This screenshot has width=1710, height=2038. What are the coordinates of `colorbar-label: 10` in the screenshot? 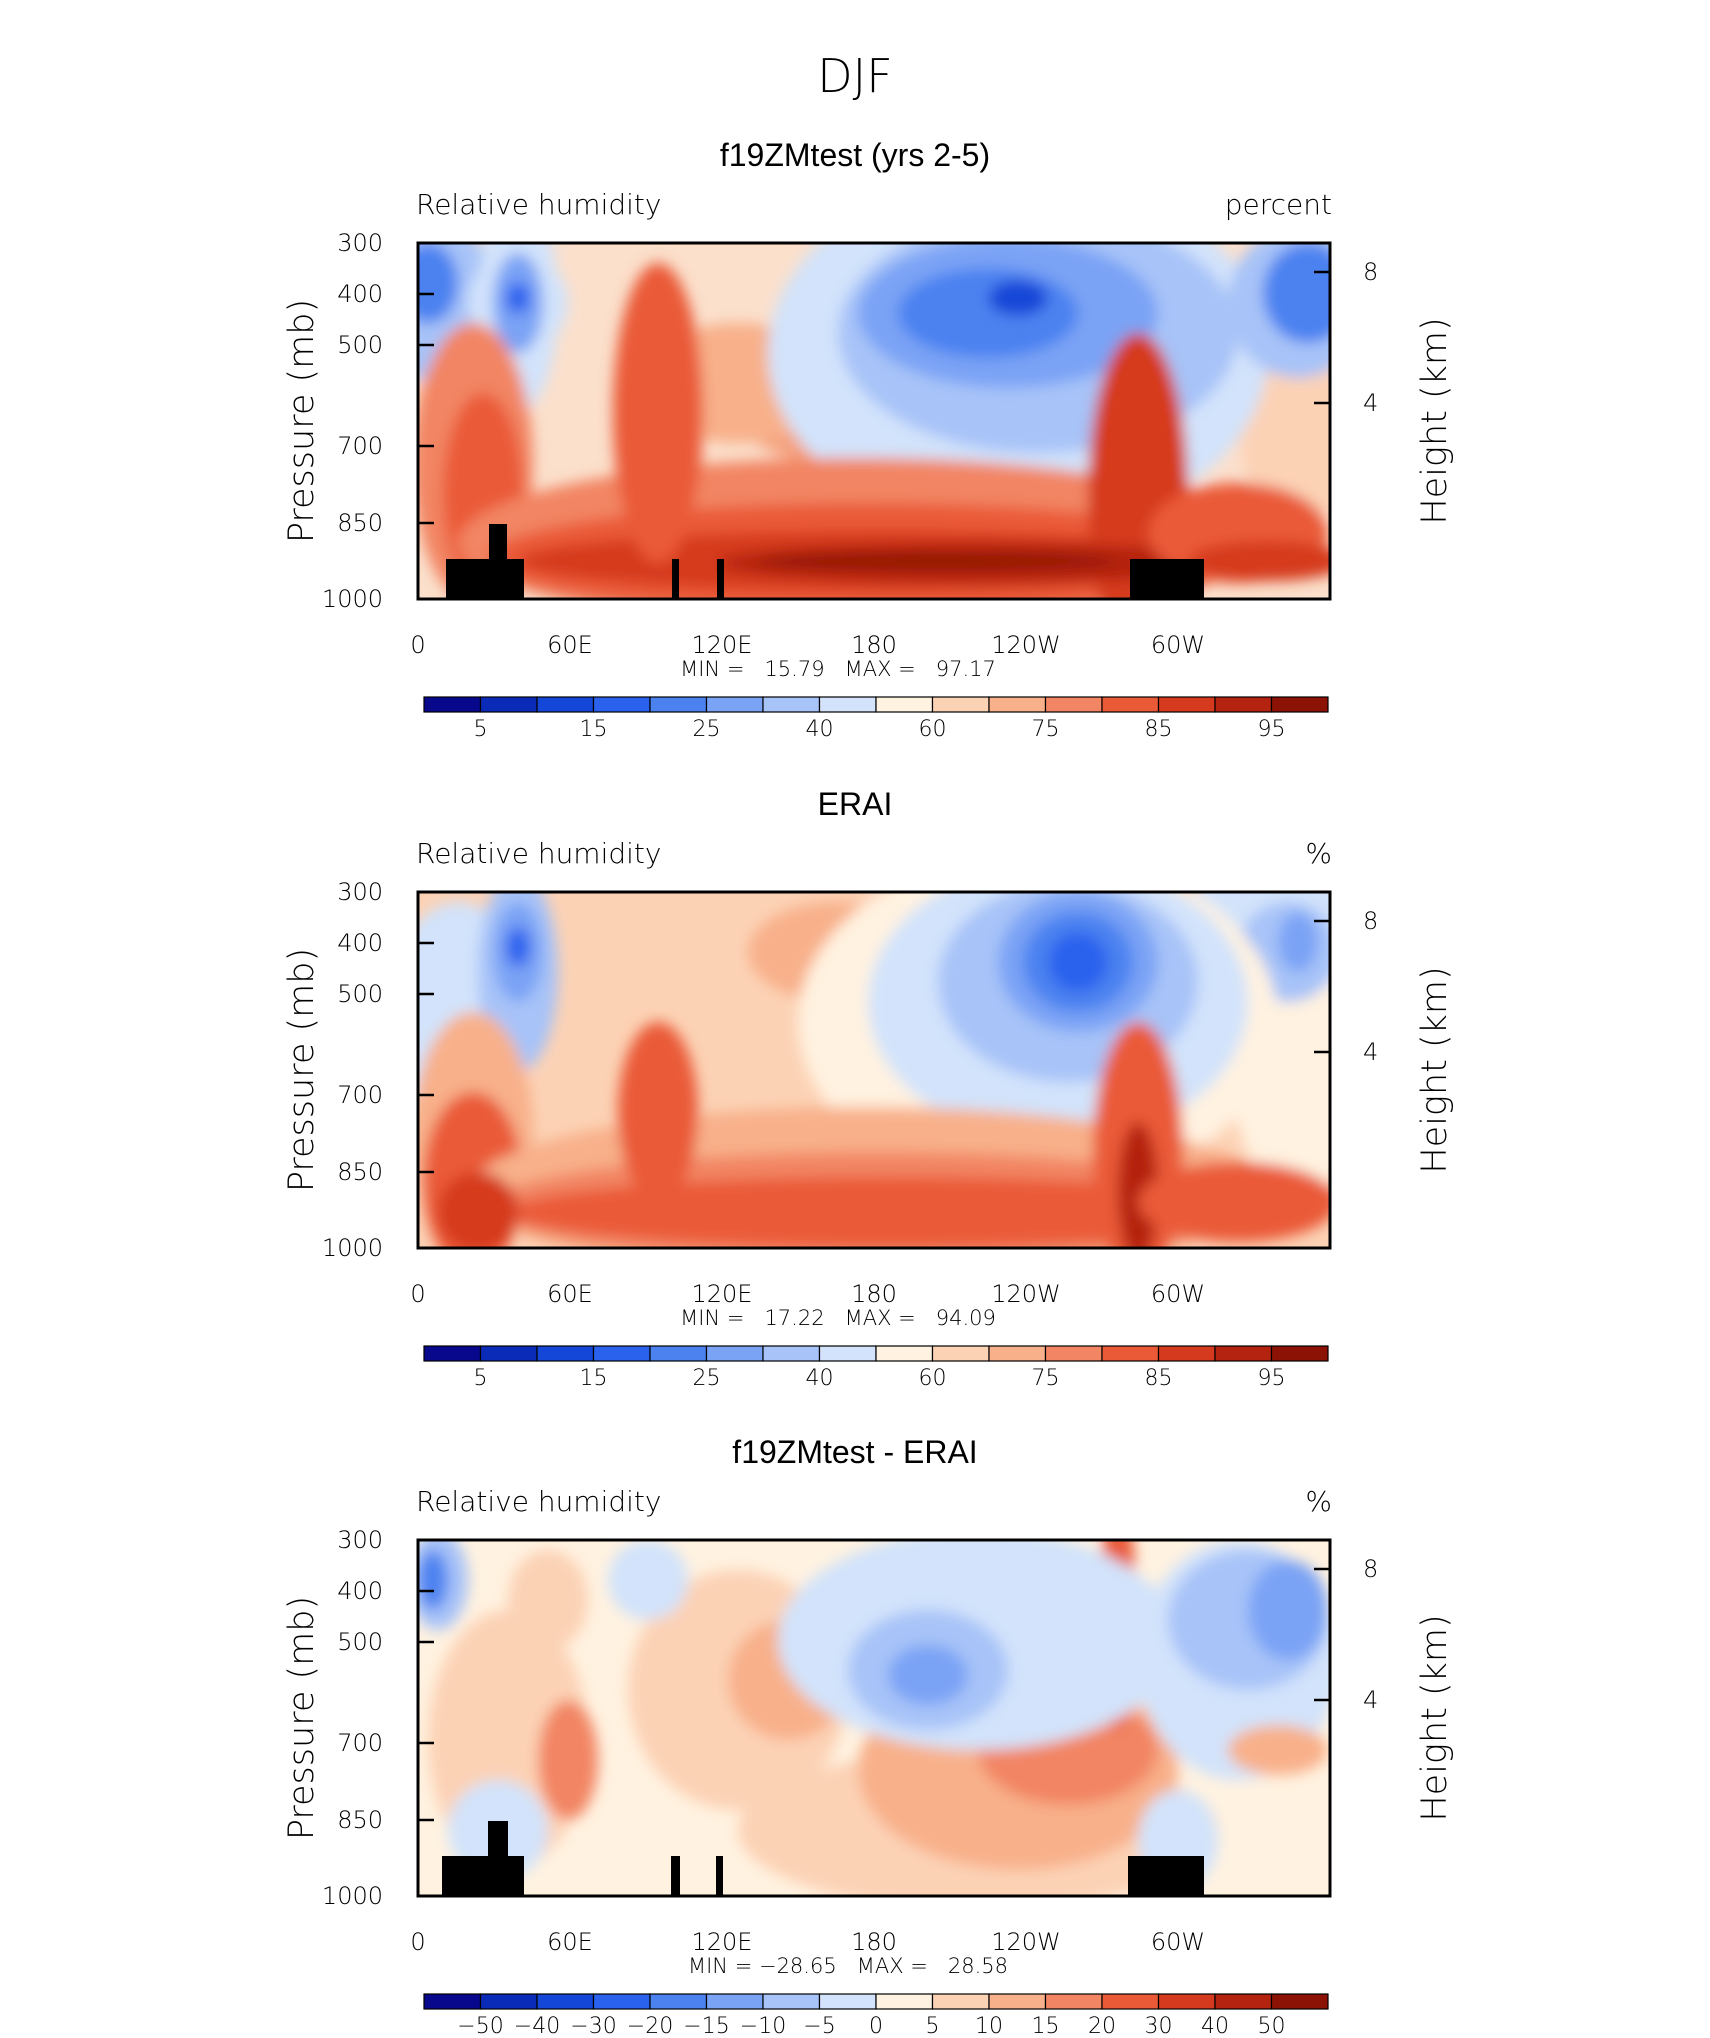 It's located at (989, 2026).